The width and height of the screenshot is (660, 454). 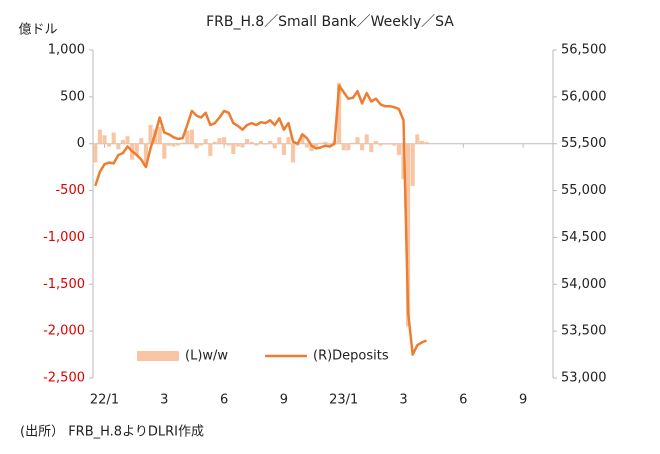 What do you see at coordinates (66, 50) in the screenshot?
I see `y-tick-label: 1,000` at bounding box center [66, 50].